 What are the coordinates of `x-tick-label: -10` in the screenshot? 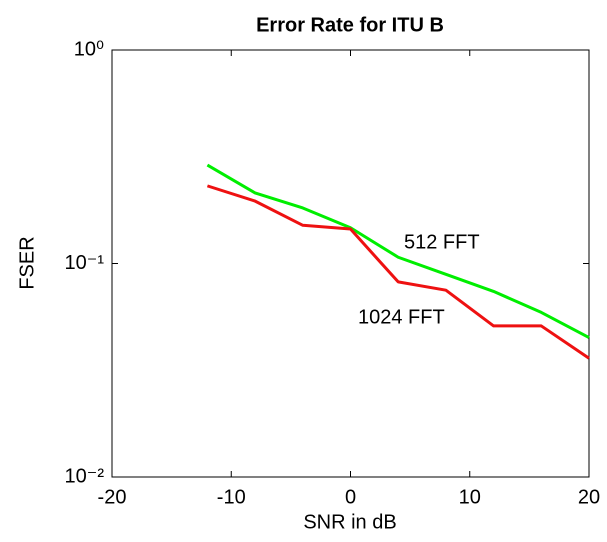 It's located at (231, 497).